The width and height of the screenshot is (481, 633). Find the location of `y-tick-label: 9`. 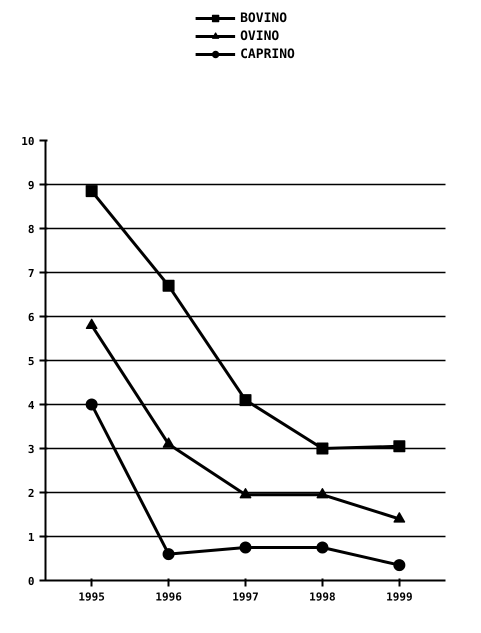

y-tick-label: 9 is located at coordinates (31, 185).